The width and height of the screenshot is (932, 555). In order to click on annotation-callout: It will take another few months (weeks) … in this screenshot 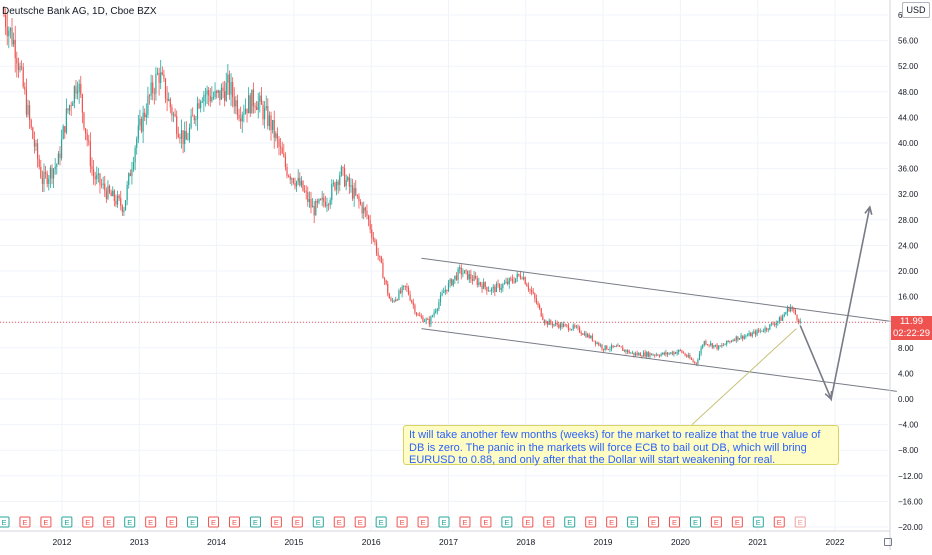, I will do `click(621, 445)`.